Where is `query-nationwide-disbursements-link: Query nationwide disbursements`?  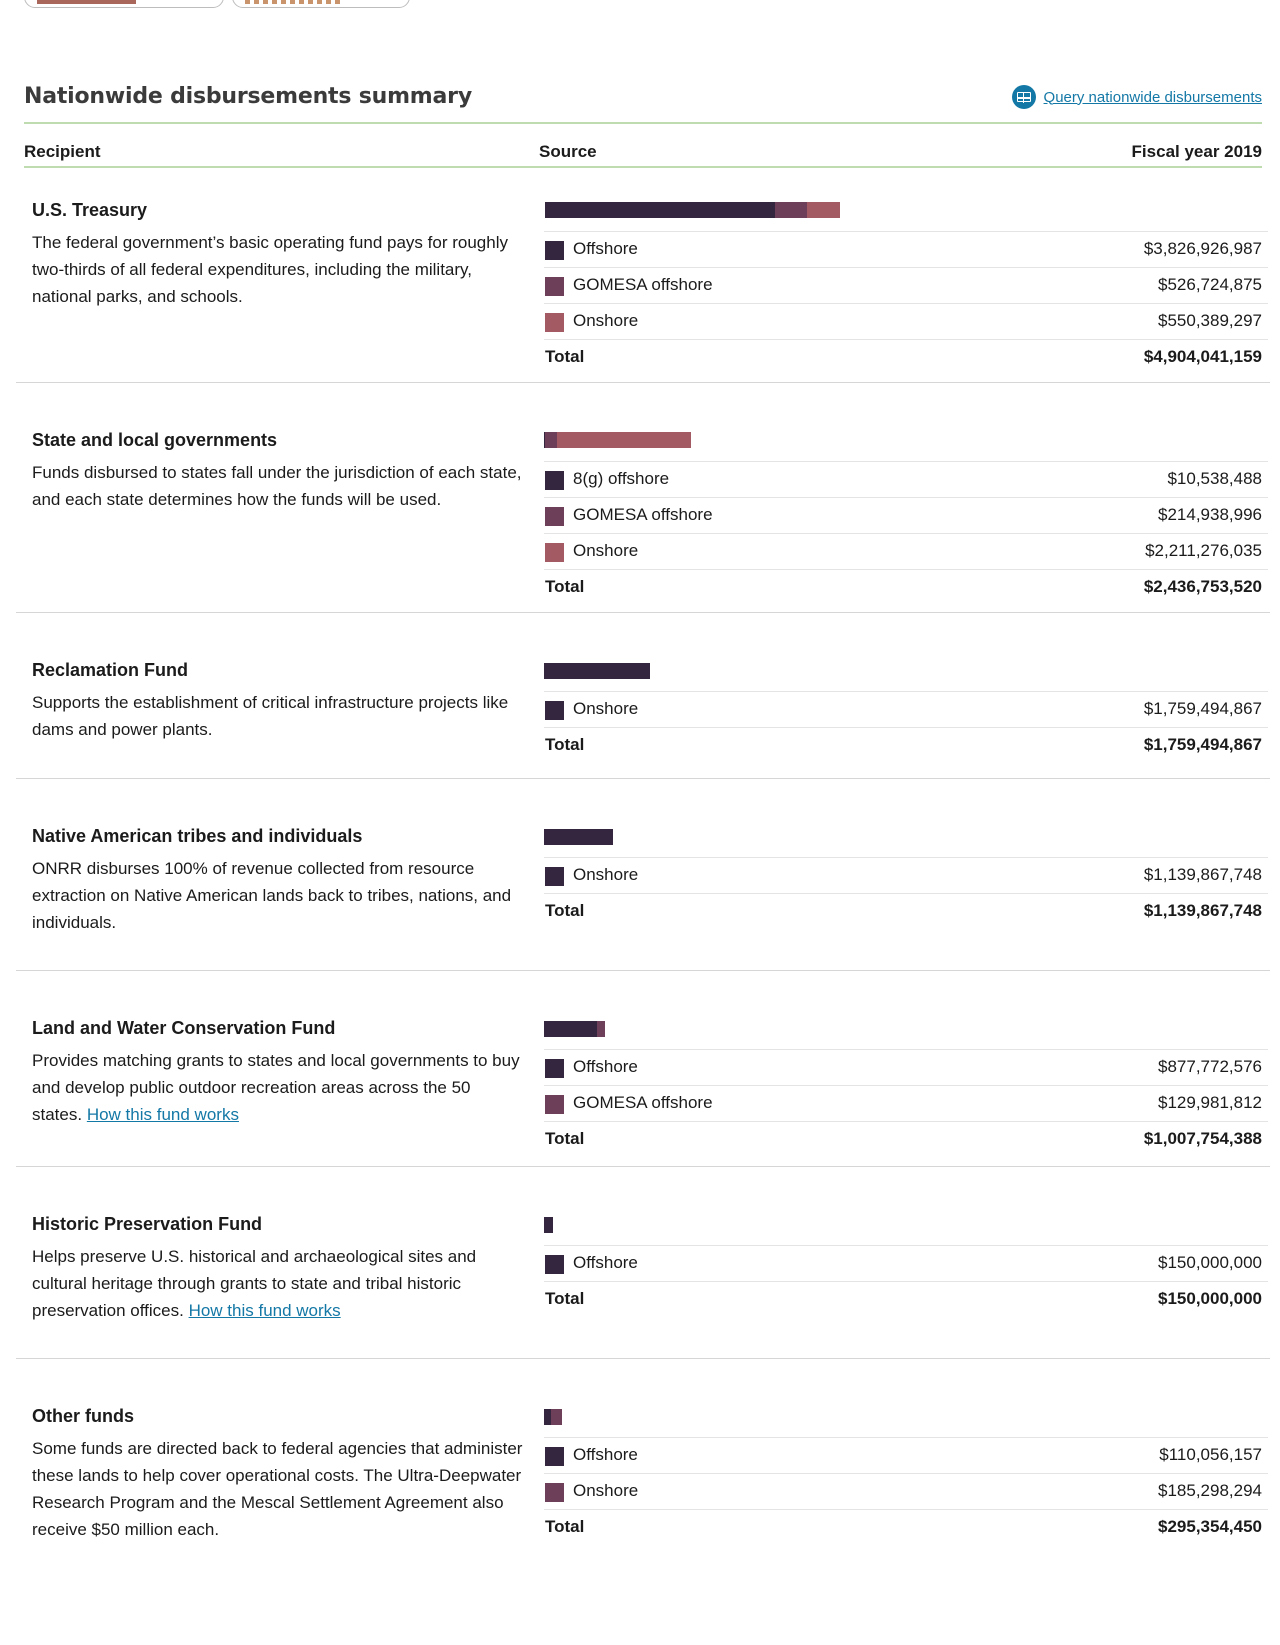 query-nationwide-disbursements-link: Query nationwide disbursements is located at coordinates (1136, 97).